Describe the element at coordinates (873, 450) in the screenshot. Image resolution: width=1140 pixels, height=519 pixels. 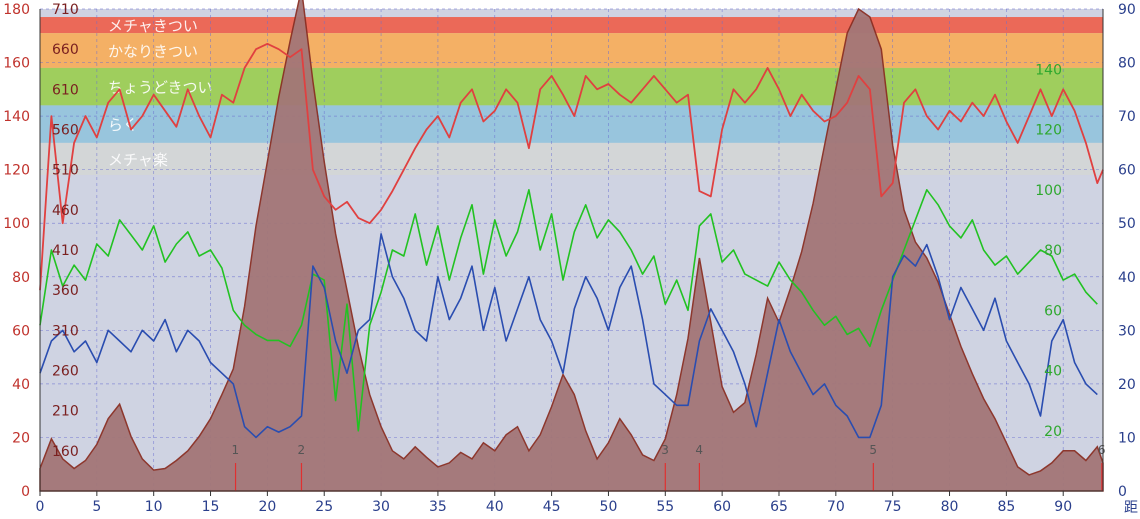
I see `lap-marker-label: 5` at that location.